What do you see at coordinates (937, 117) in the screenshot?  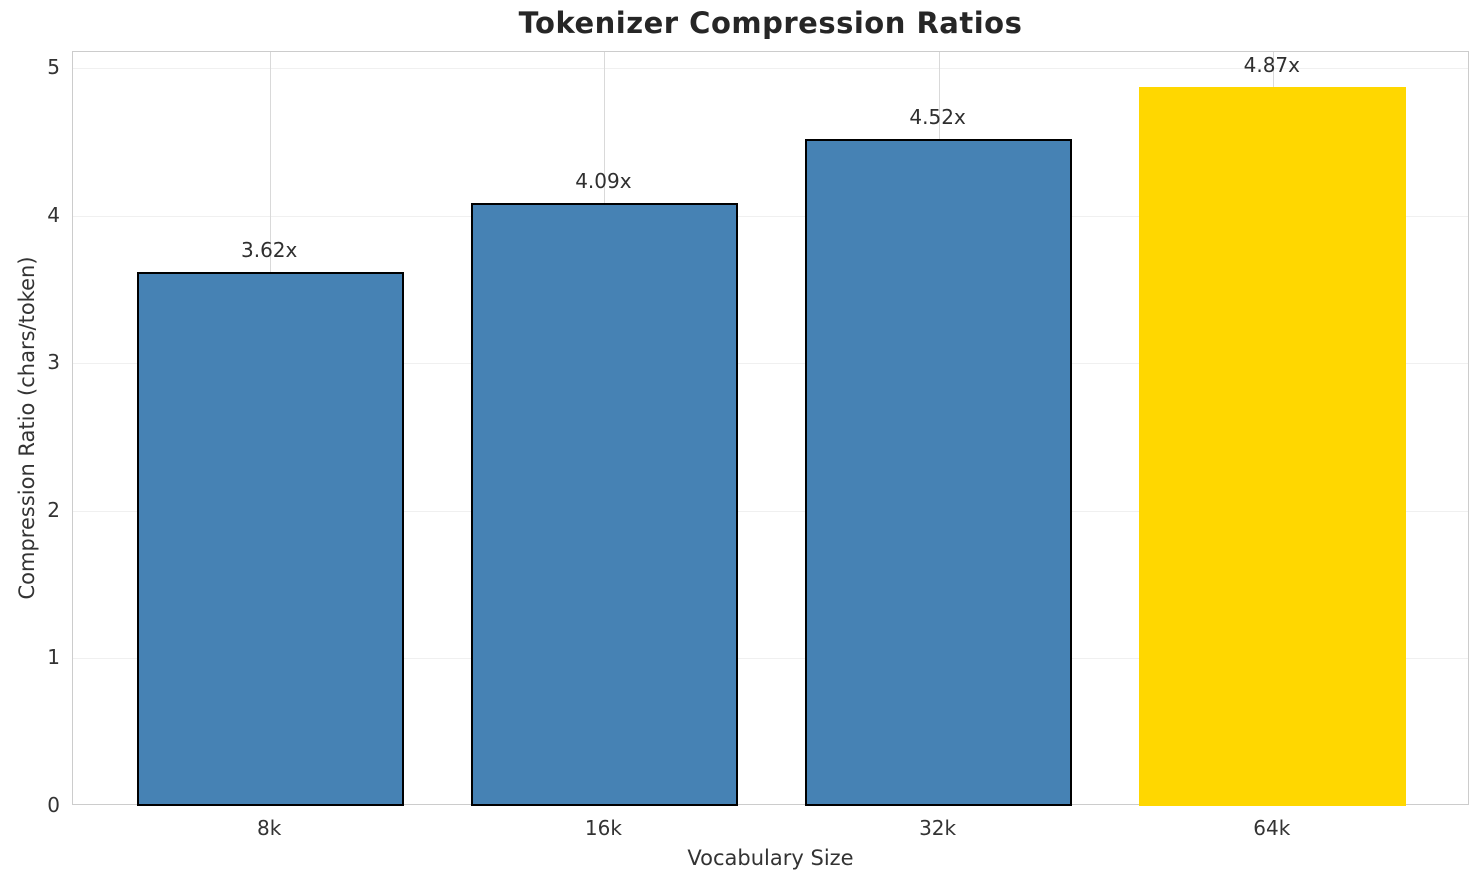 I see `bar-value-label-32k: 4.52x` at bounding box center [937, 117].